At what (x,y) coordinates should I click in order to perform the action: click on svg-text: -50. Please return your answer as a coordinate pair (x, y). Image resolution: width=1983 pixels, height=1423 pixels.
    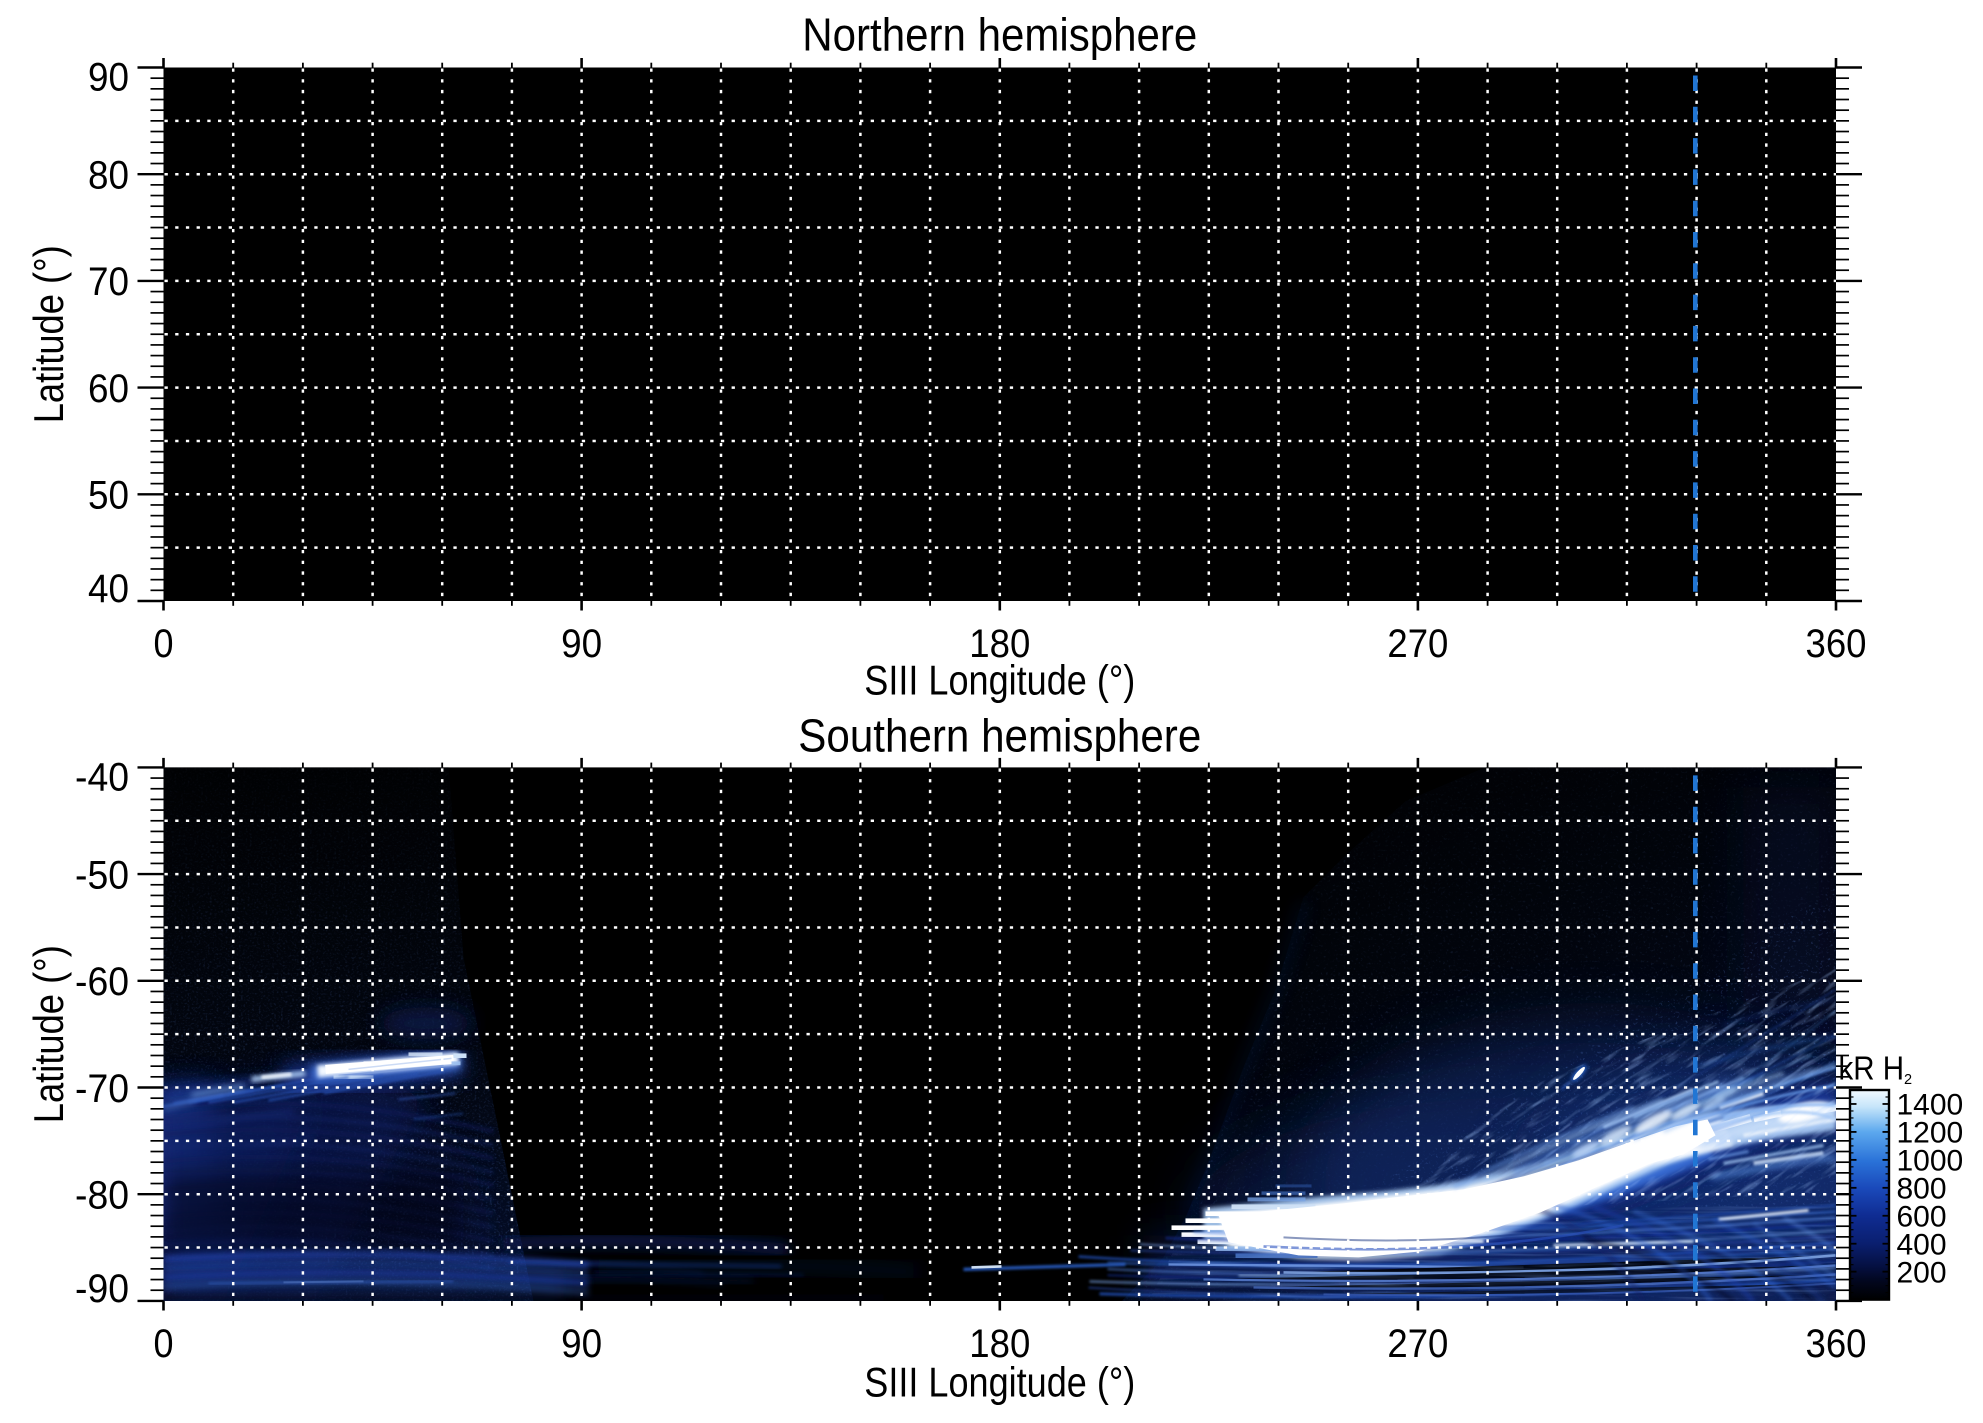
    Looking at the image, I should click on (102, 875).